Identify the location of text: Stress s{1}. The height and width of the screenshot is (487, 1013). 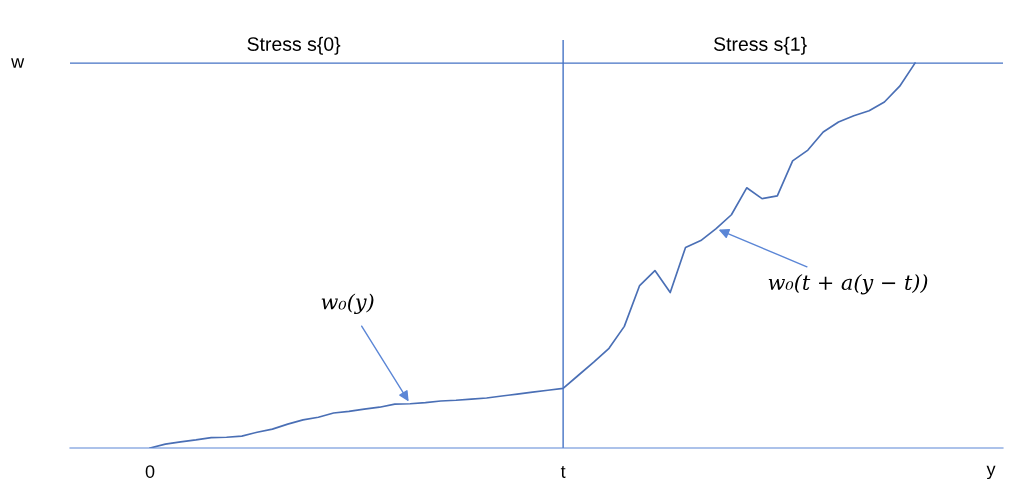
(760, 45).